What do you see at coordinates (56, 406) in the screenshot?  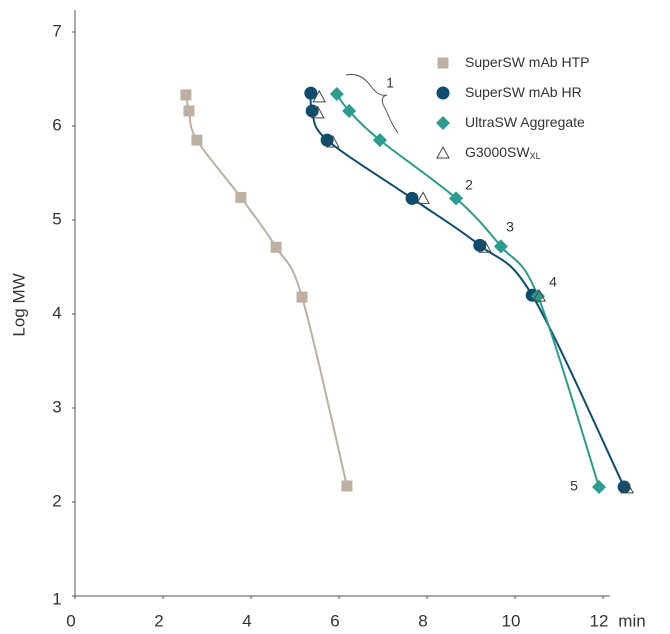 I see `y-tick-label: 3` at bounding box center [56, 406].